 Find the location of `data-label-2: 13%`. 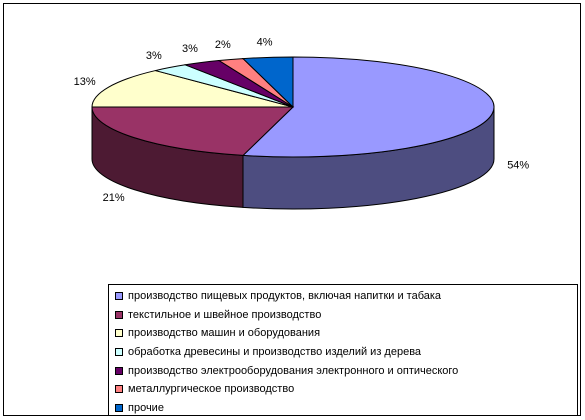

data-label-2: 13% is located at coordinates (85, 82).